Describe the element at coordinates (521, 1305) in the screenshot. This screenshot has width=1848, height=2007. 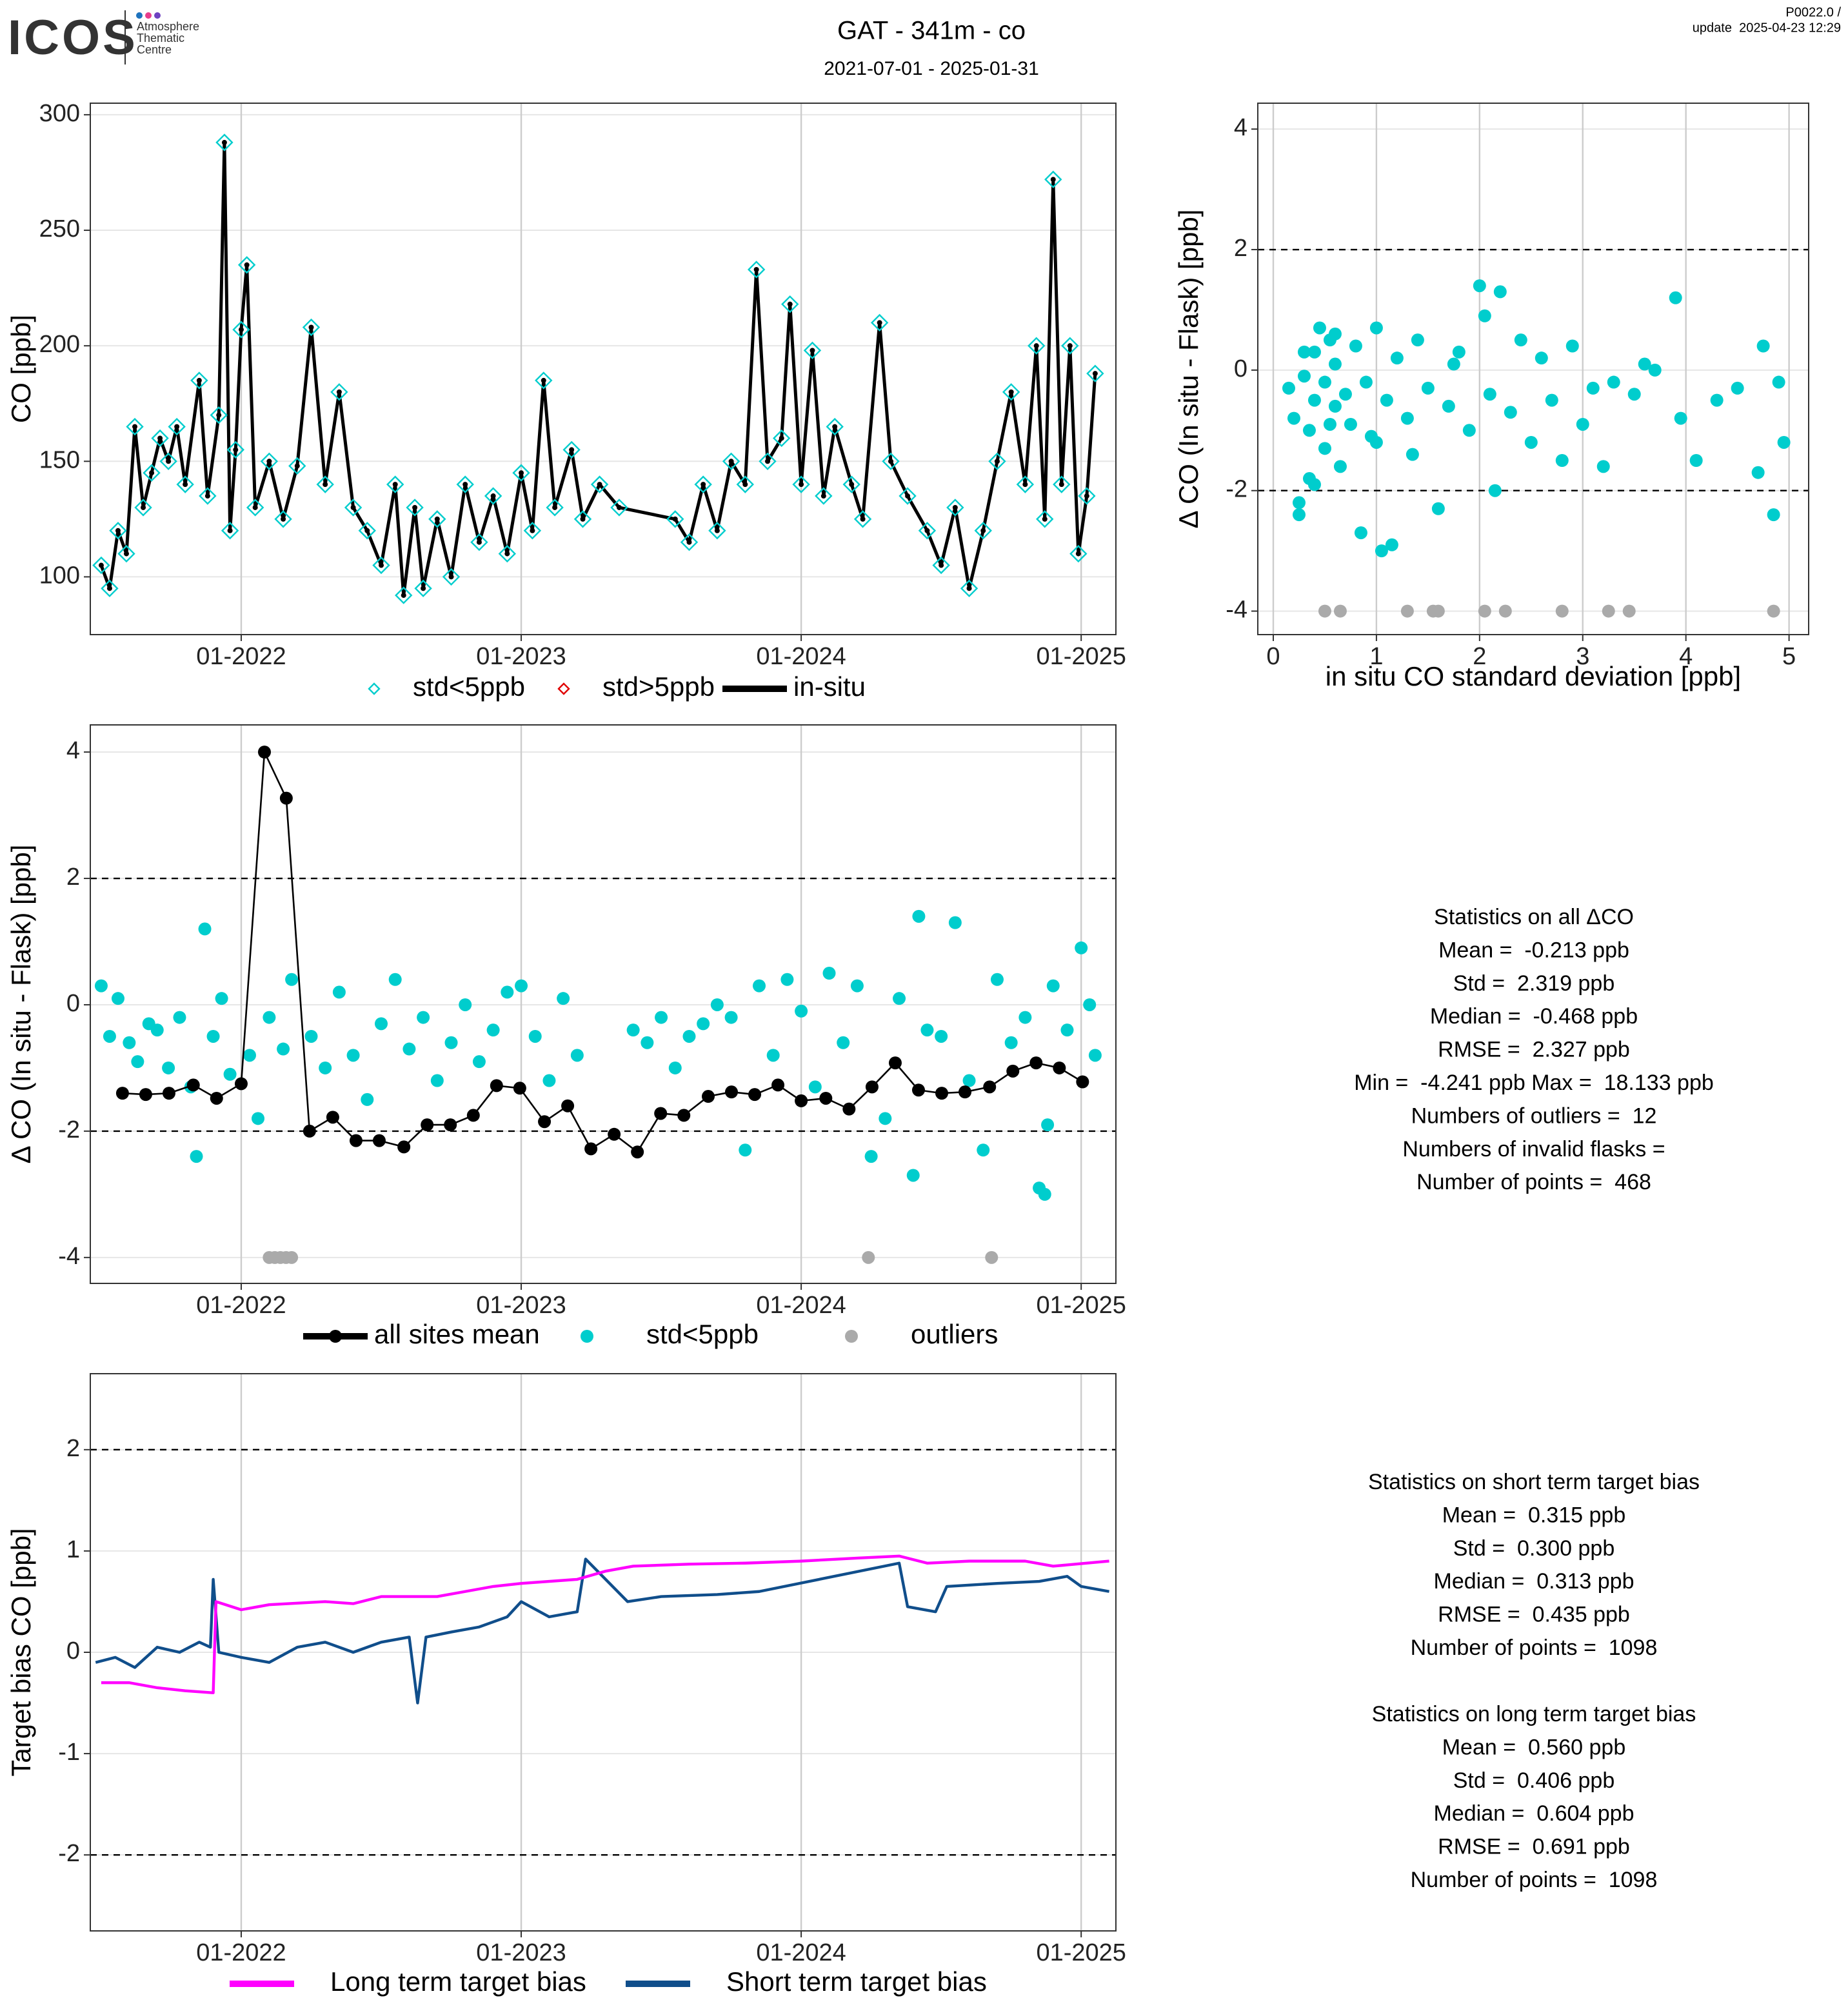
I see `x-tick-label: 01-2023` at that location.